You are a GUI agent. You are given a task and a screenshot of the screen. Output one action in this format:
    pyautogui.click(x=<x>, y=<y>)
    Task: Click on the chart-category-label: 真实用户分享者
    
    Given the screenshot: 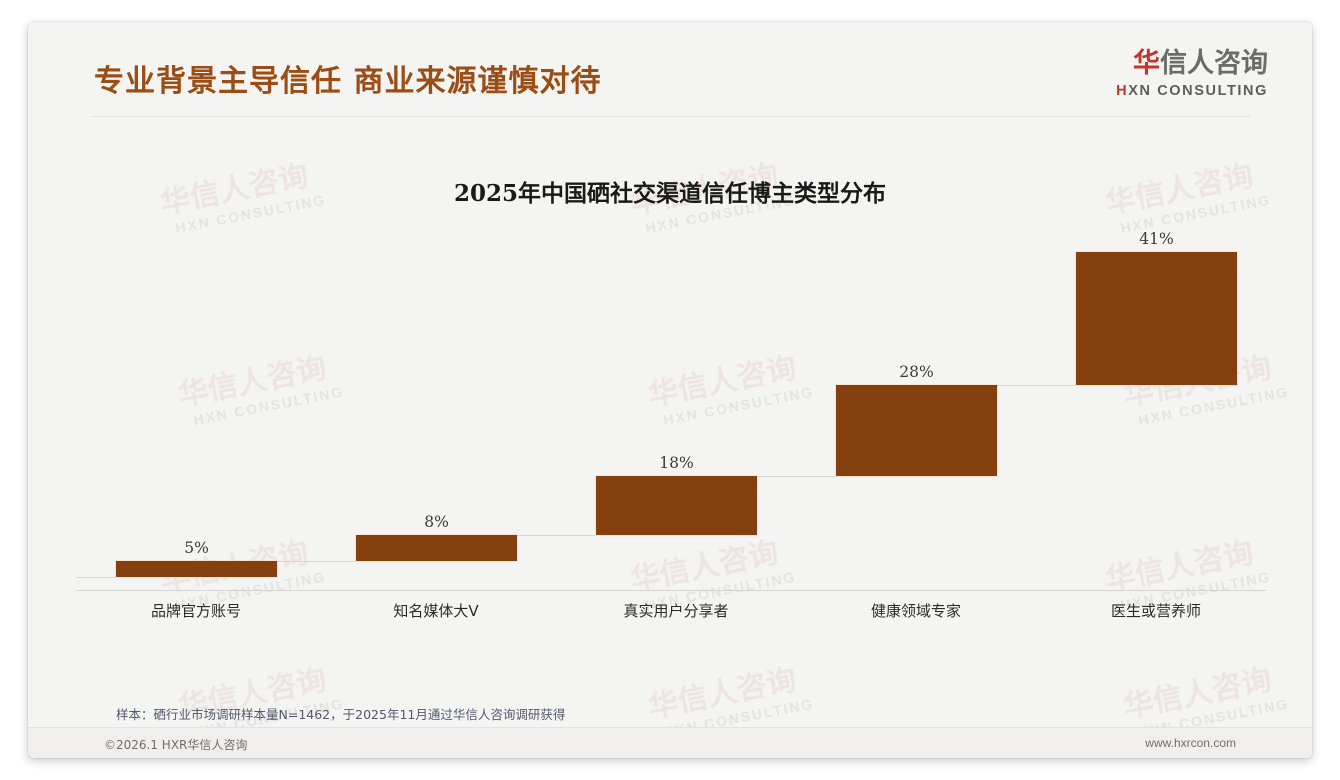 What is the action you would take?
    pyautogui.click(x=676, y=611)
    